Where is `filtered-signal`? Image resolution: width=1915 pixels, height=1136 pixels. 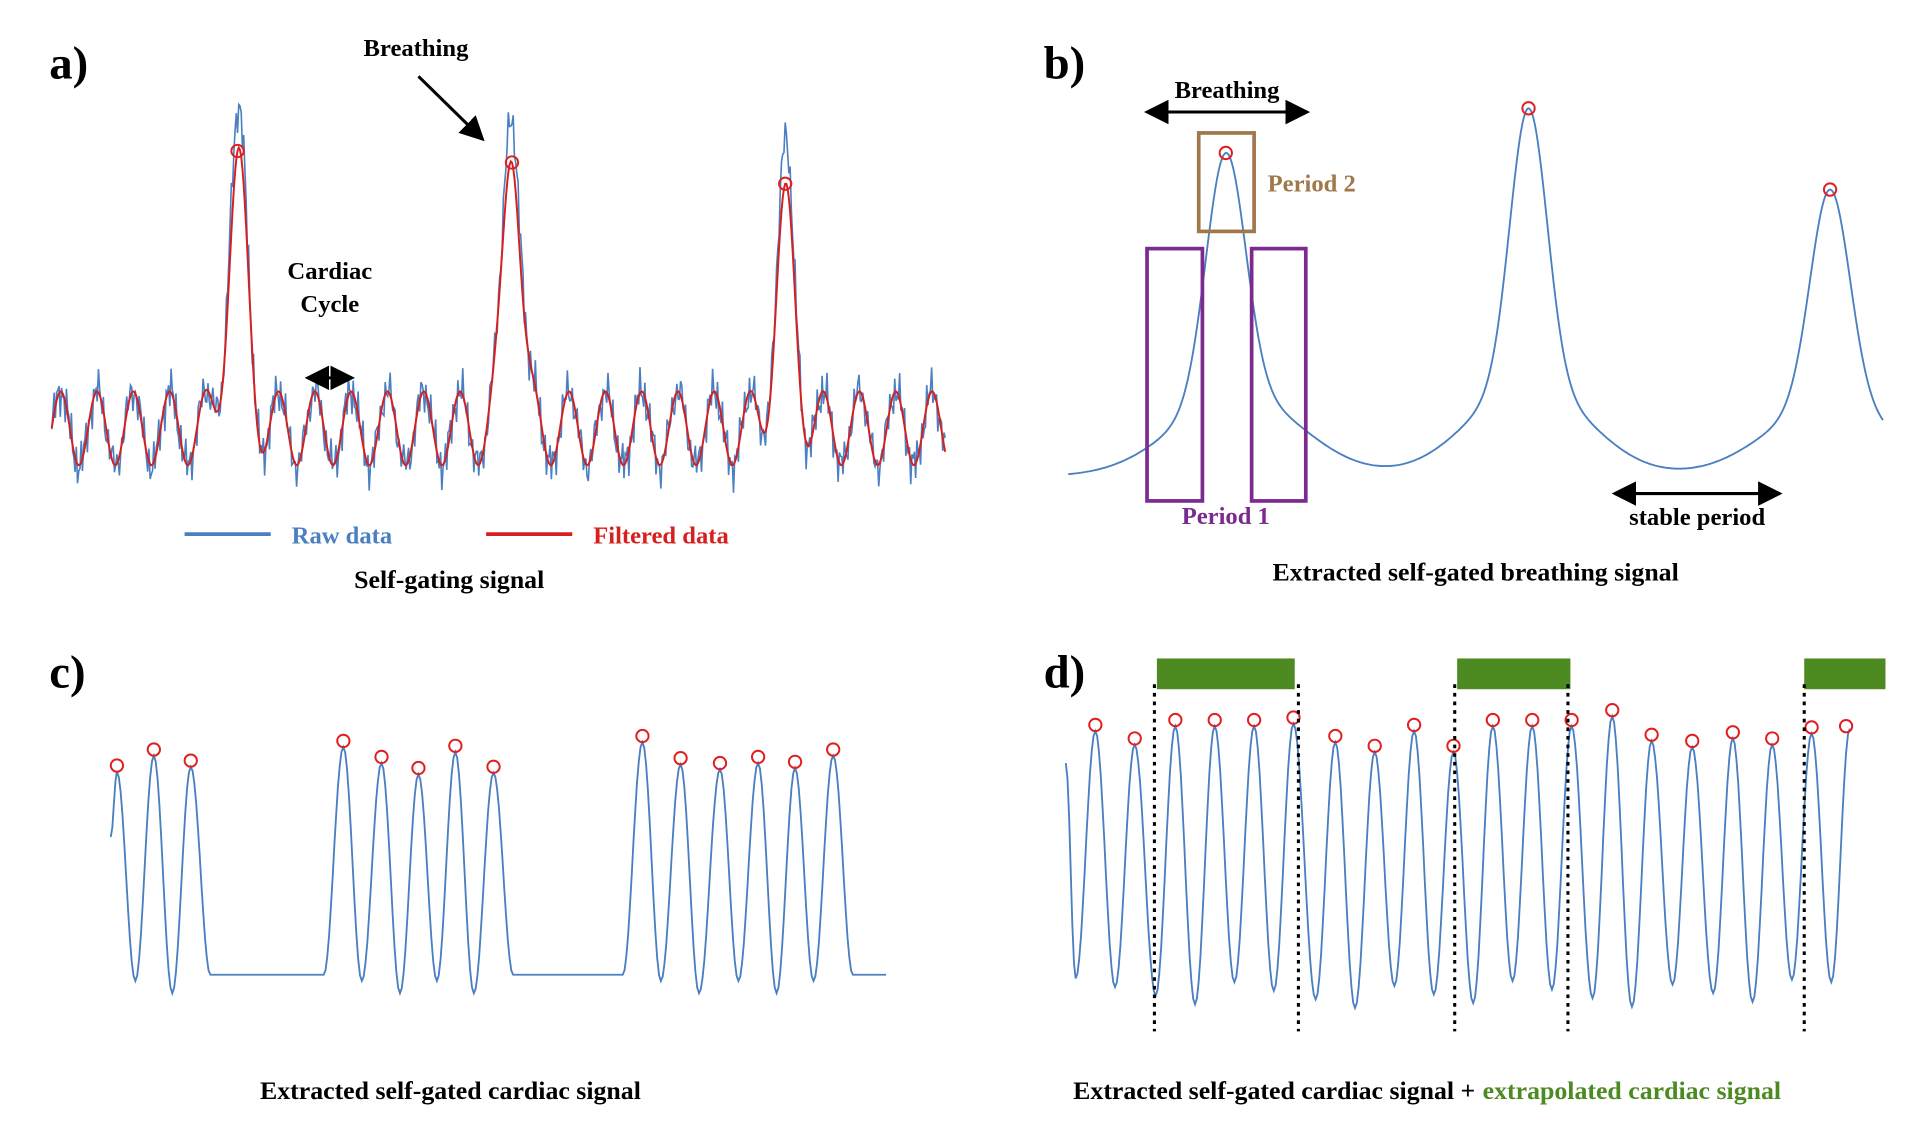 filtered-signal is located at coordinates (498, 306).